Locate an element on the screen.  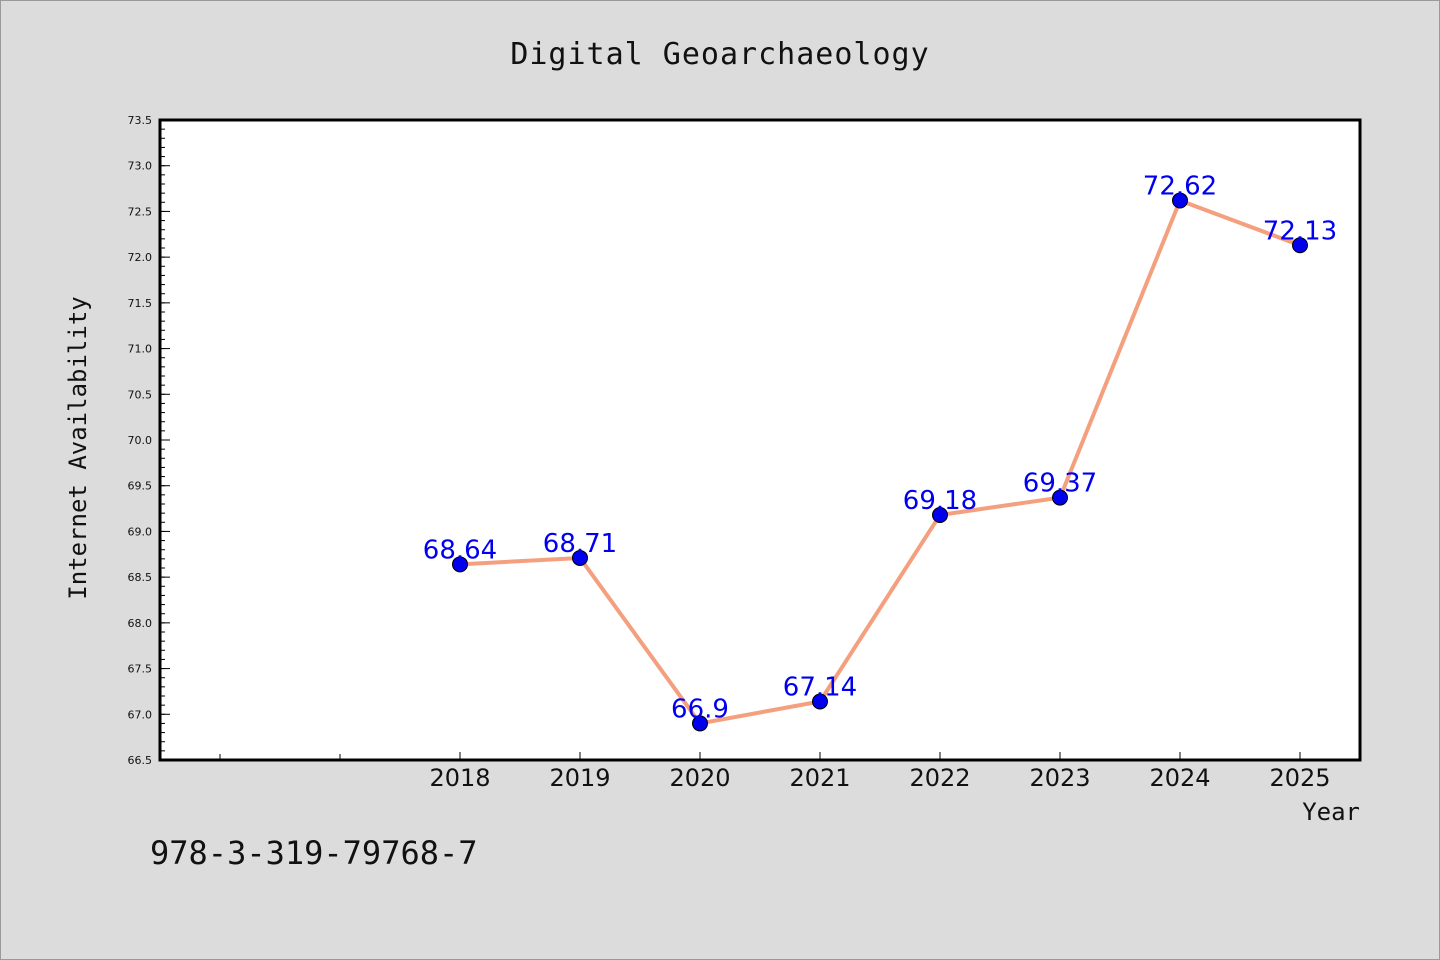
y-tick-label: 67.5 is located at coordinates (140, 669).